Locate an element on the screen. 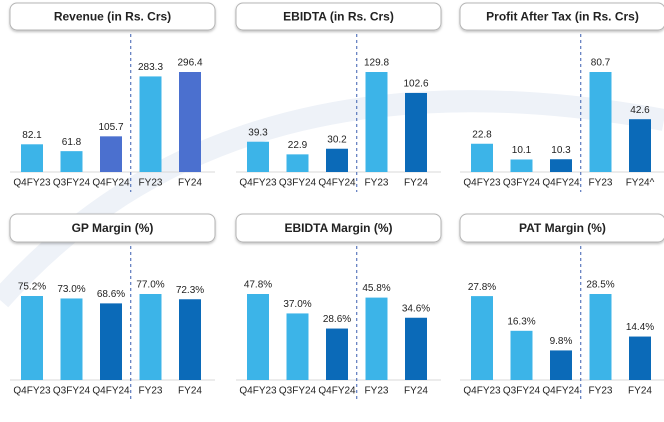 This screenshot has width=664, height=422. value-label: 9.8% is located at coordinates (561, 341).